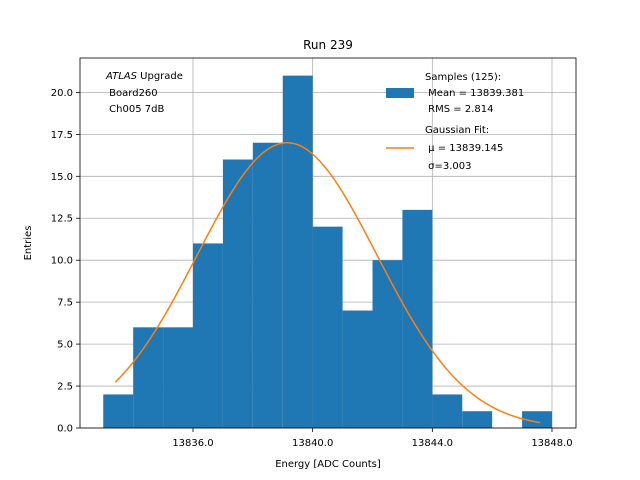  I want to click on legend-samples-rms: RMS = 2.814, so click(459, 109).